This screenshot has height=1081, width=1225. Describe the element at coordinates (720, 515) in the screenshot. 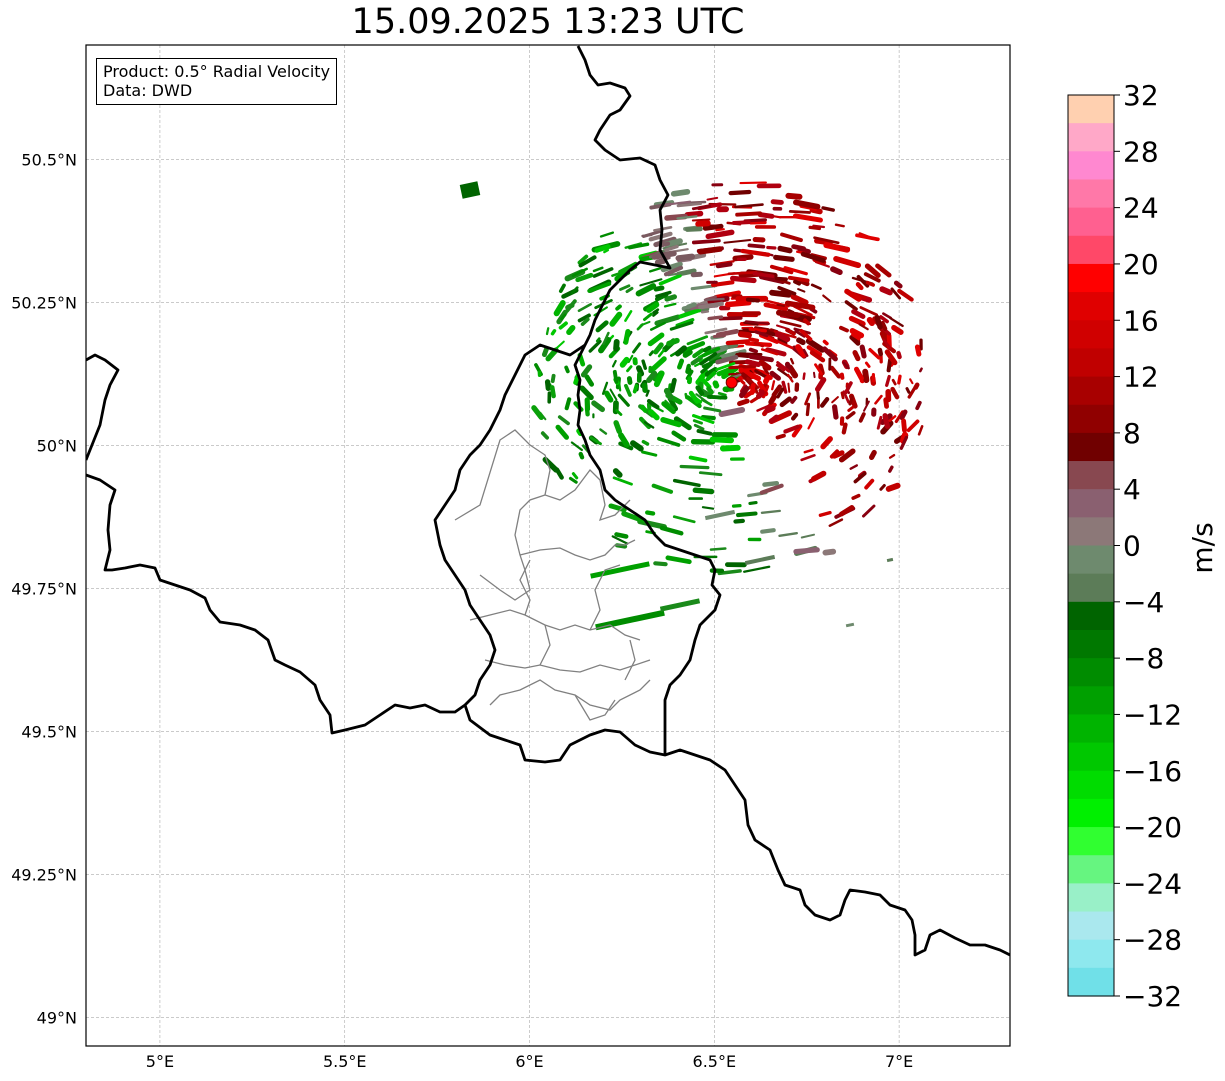

I see `echo-cell` at that location.